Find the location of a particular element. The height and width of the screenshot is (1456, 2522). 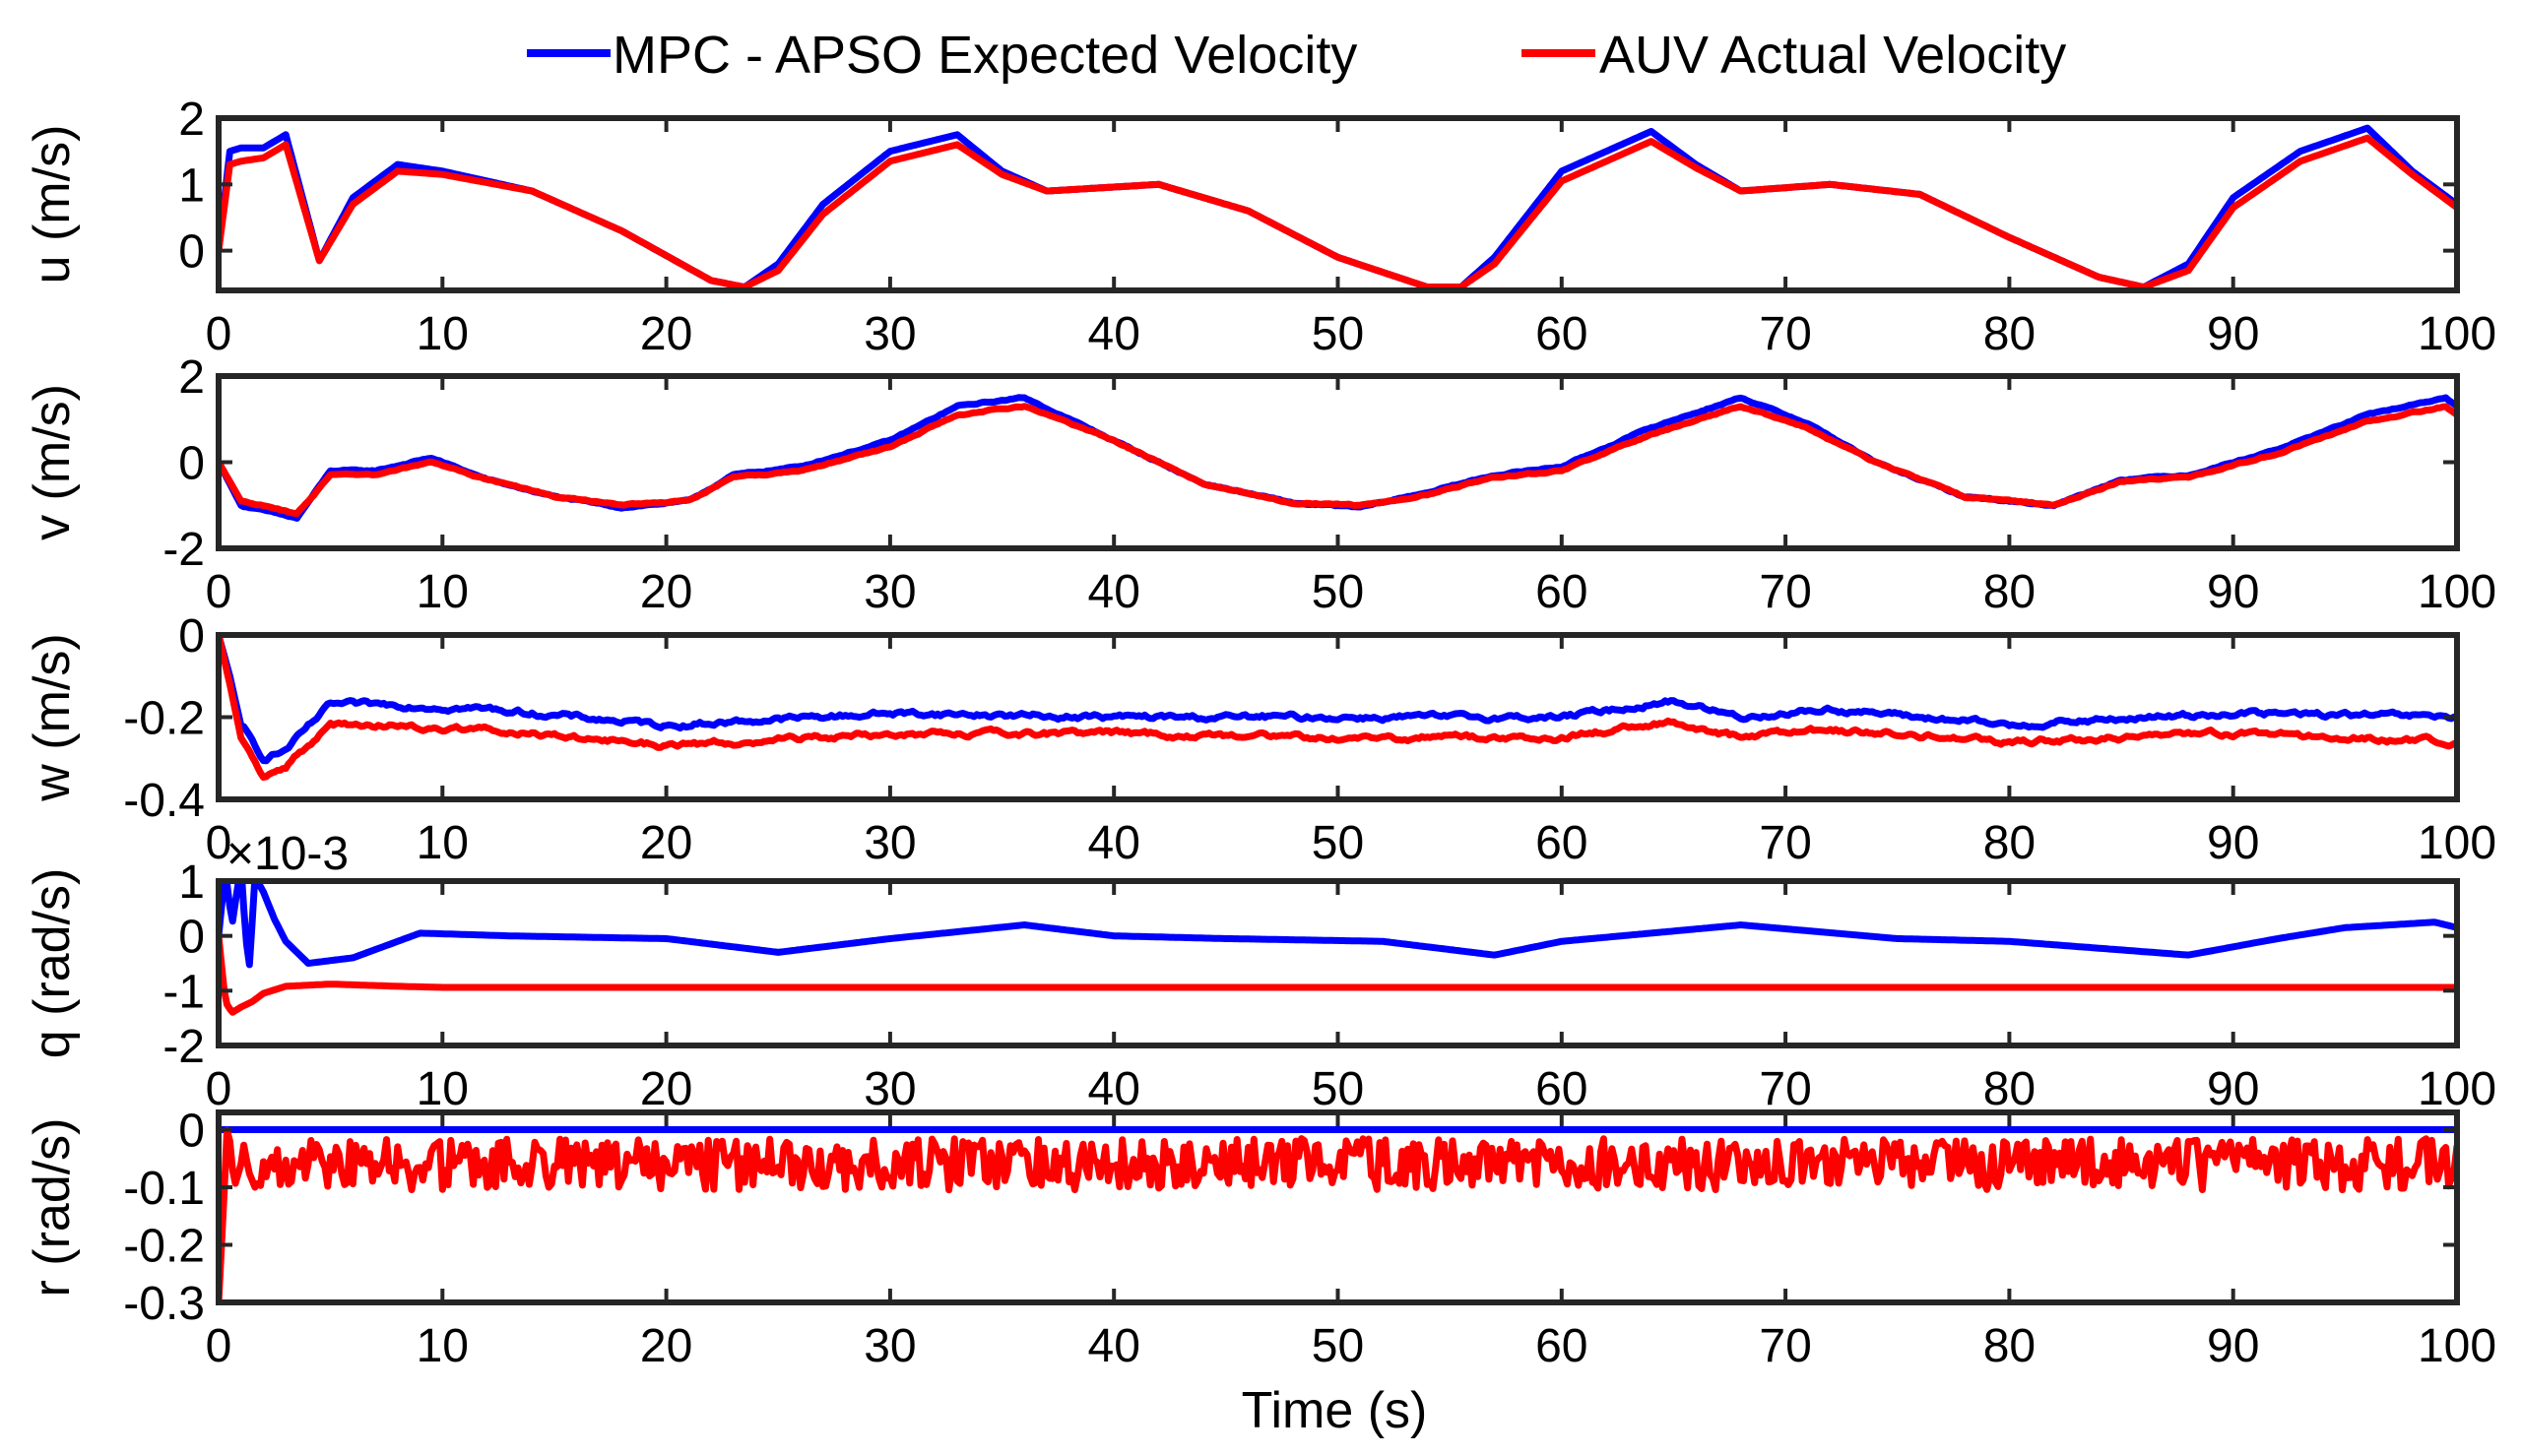

series-group-v is located at coordinates (1338, 458).